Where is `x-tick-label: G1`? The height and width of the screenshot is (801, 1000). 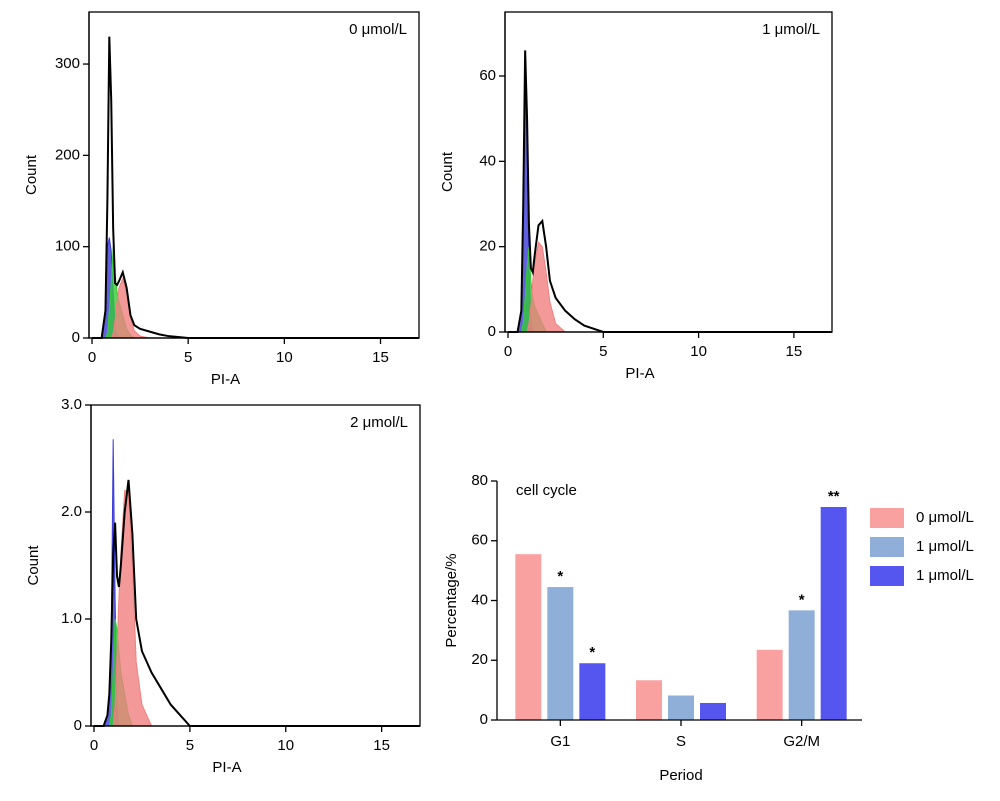 x-tick-label: G1 is located at coordinates (560, 741).